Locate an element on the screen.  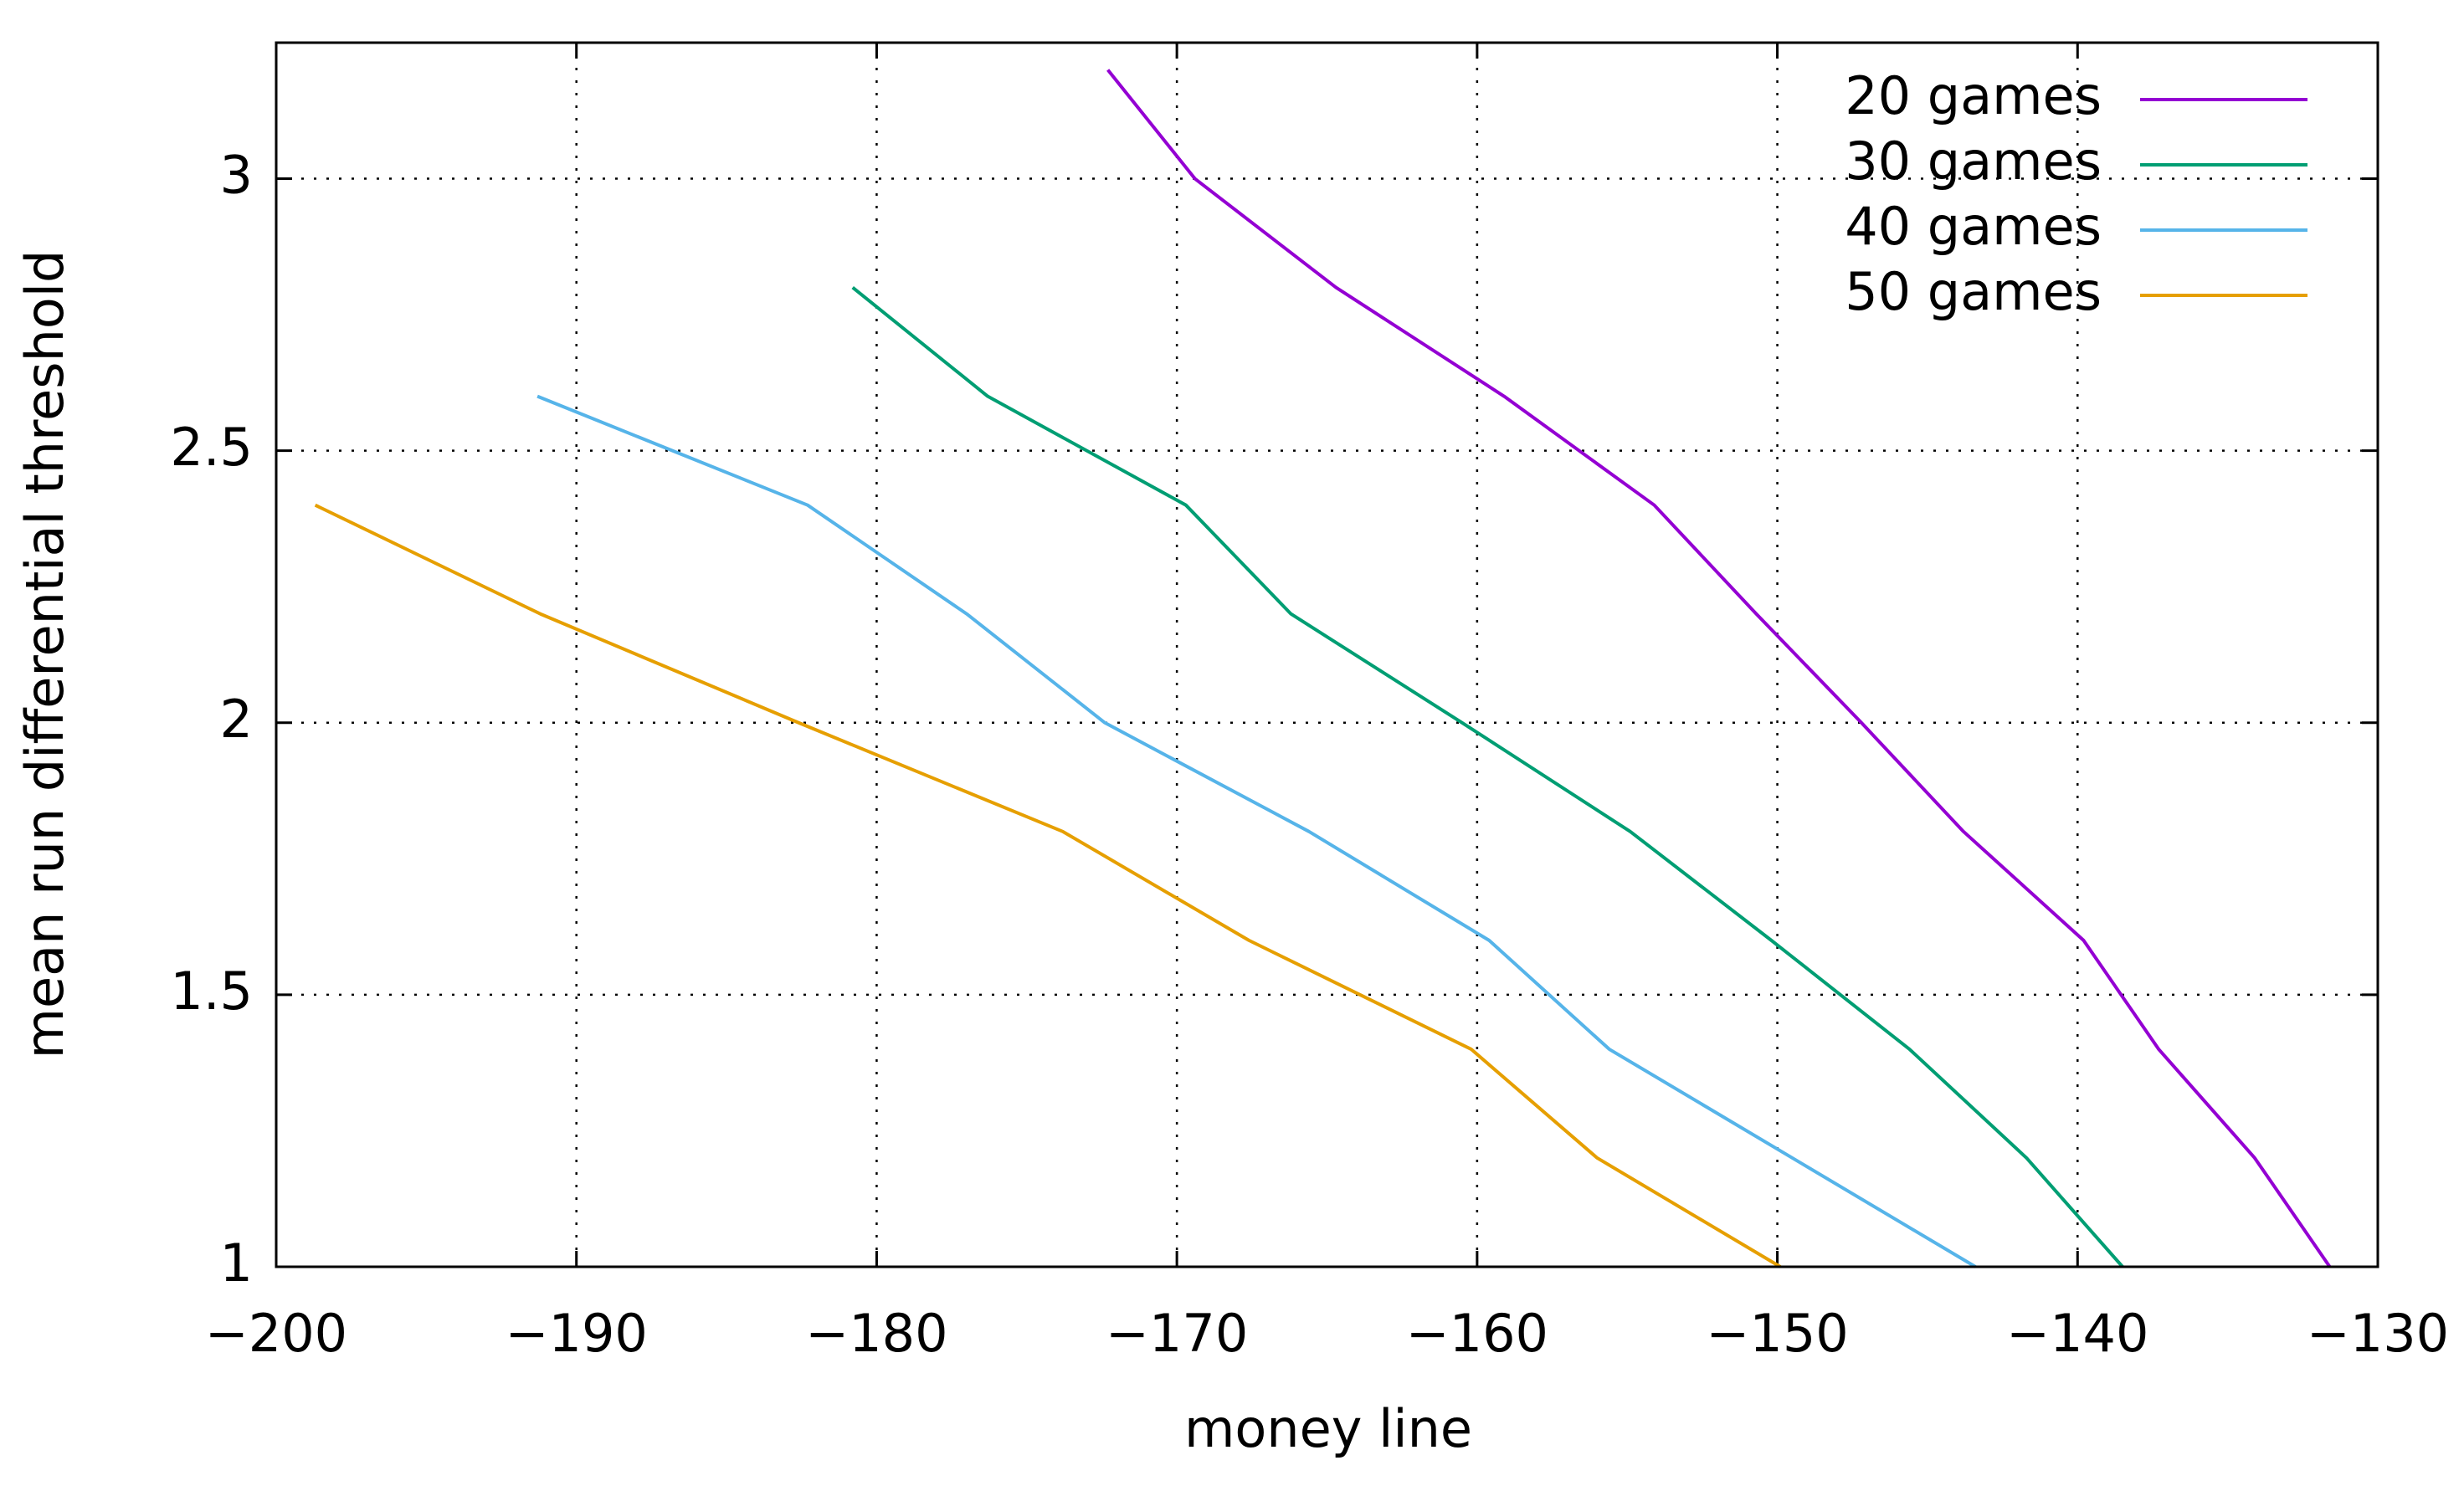
legend-label: 30 games is located at coordinates (1973, 161).